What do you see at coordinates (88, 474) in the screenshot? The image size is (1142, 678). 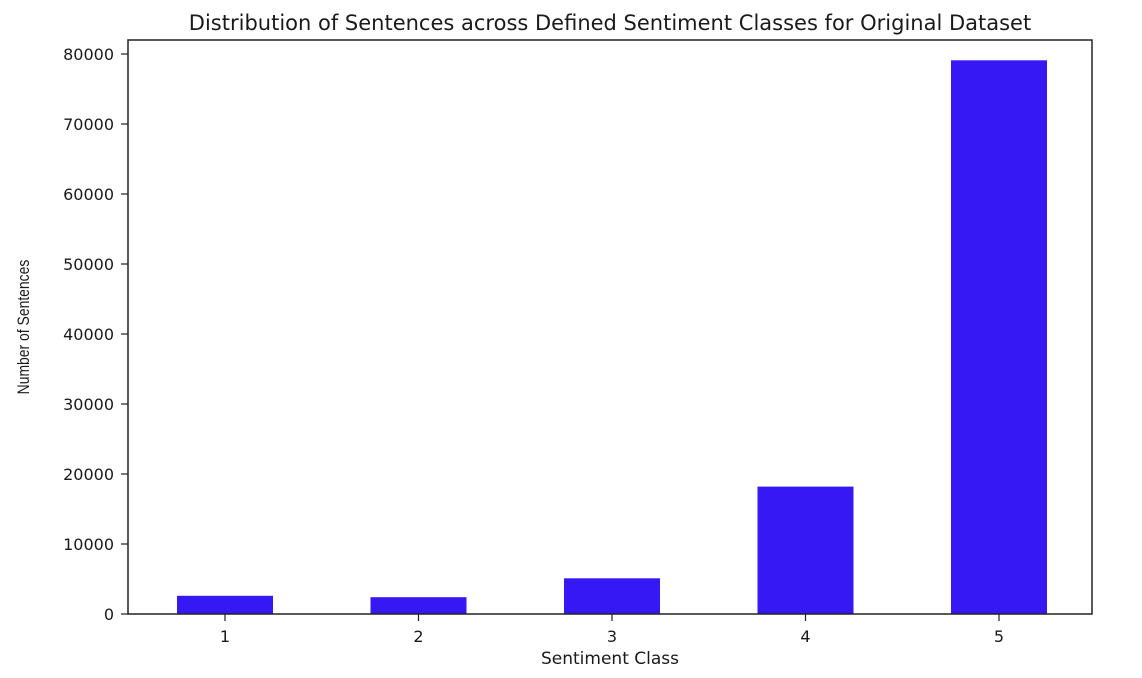 I see `y-tick-label: 20000` at bounding box center [88, 474].